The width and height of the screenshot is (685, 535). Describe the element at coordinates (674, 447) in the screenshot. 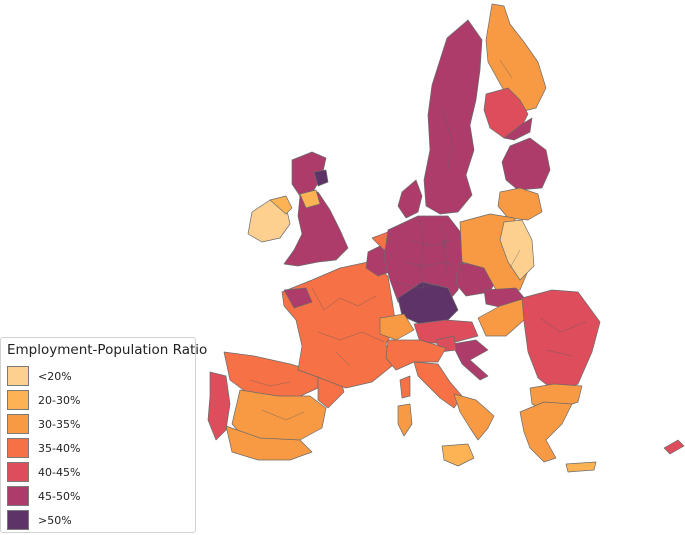

I see `region-cyprus` at that location.